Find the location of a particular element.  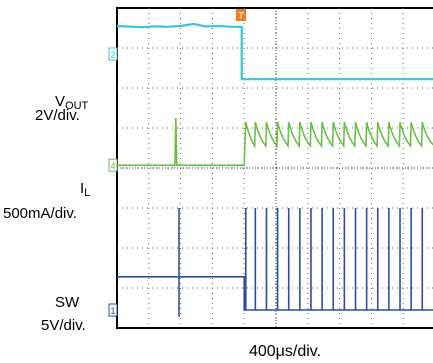

vout-label: VOUT is located at coordinates (72, 102).